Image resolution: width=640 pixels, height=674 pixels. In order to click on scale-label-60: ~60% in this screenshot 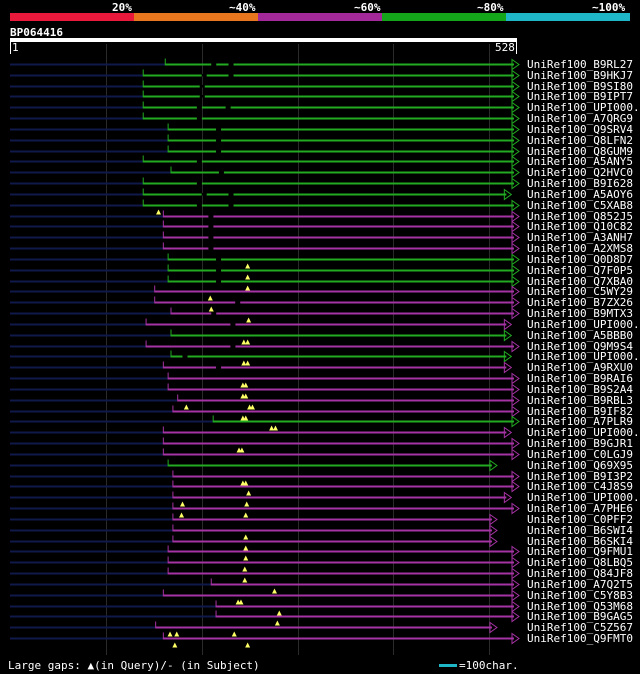, I will do `click(367, 7)`.